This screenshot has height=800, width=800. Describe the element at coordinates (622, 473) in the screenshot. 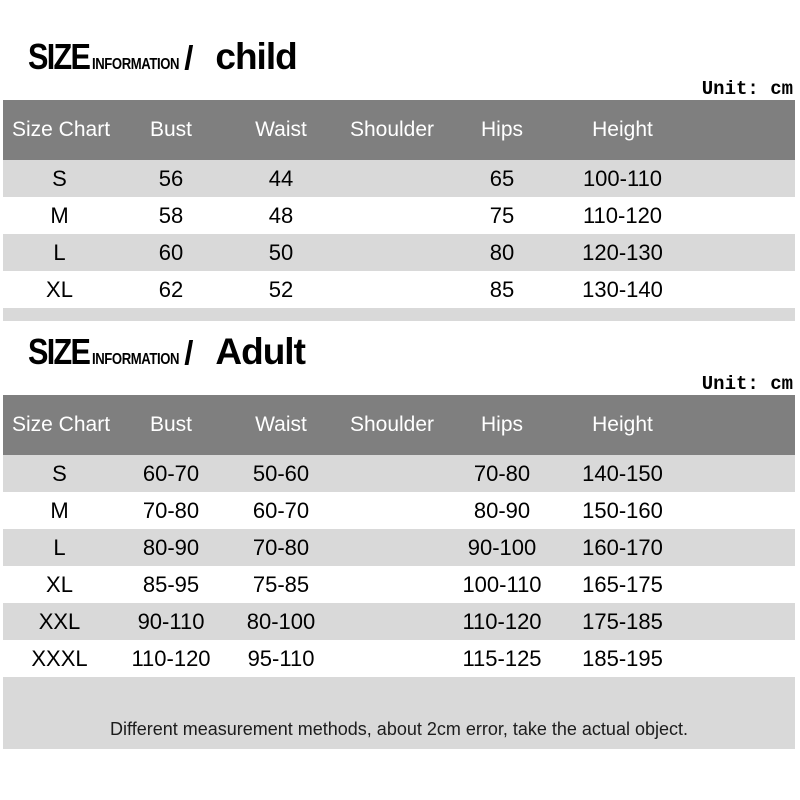

I see `table-cell: 140-150` at that location.